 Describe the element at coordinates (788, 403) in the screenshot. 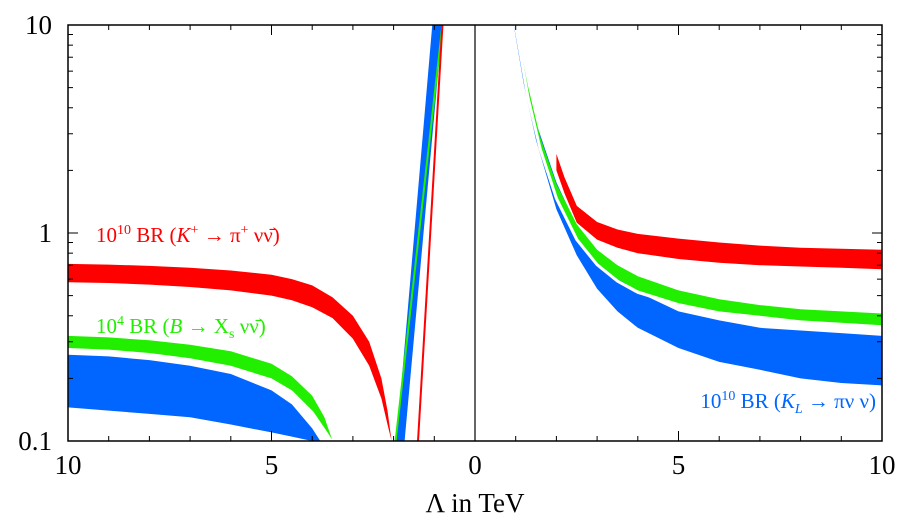

I see `series-label-kl: 1010 BR (KL → πν ν)` at that location.